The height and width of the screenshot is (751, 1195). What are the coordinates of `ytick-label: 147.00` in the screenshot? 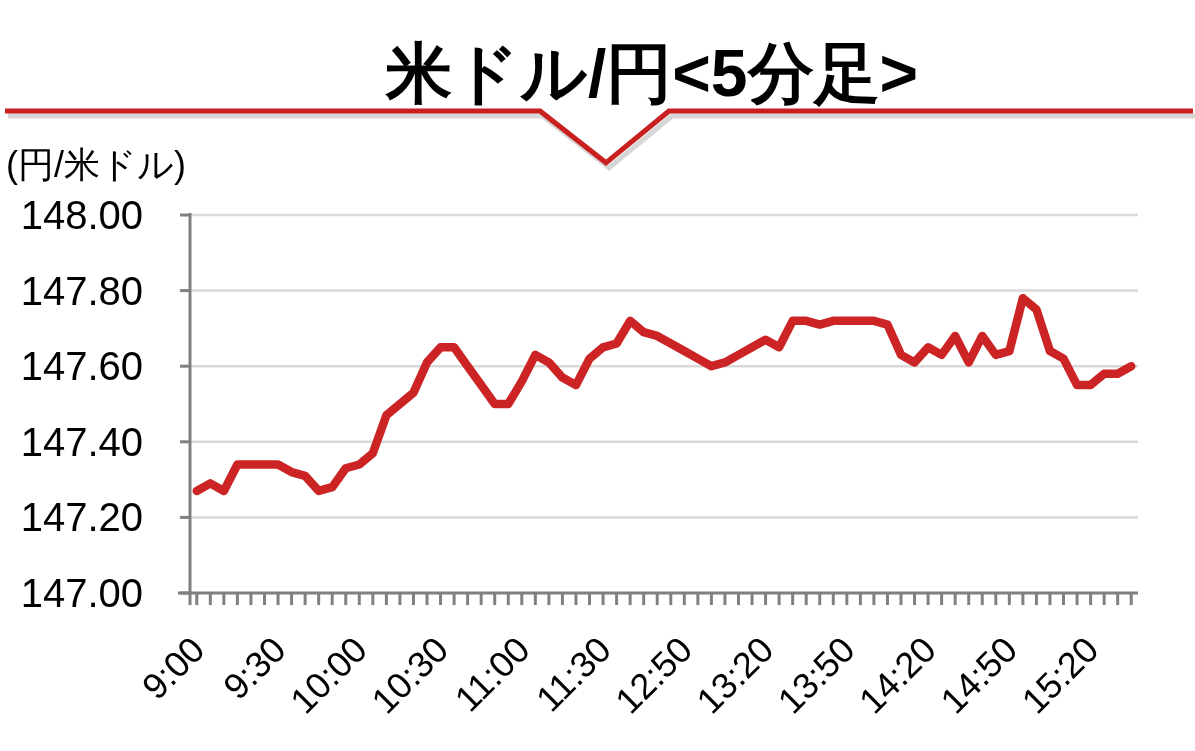 It's located at (81, 593).